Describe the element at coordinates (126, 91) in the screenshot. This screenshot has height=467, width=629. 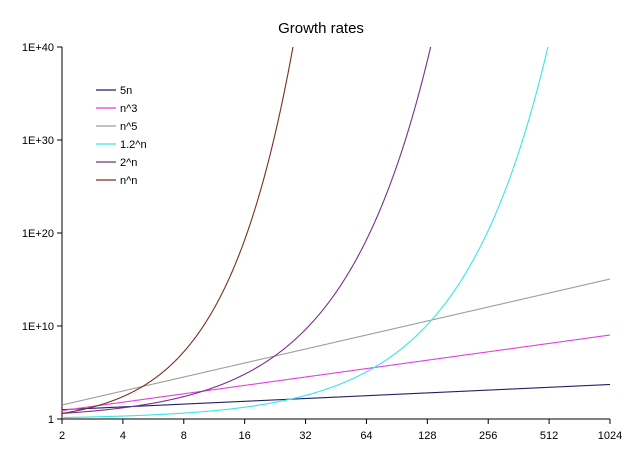
I see `legend-label: 5n` at that location.